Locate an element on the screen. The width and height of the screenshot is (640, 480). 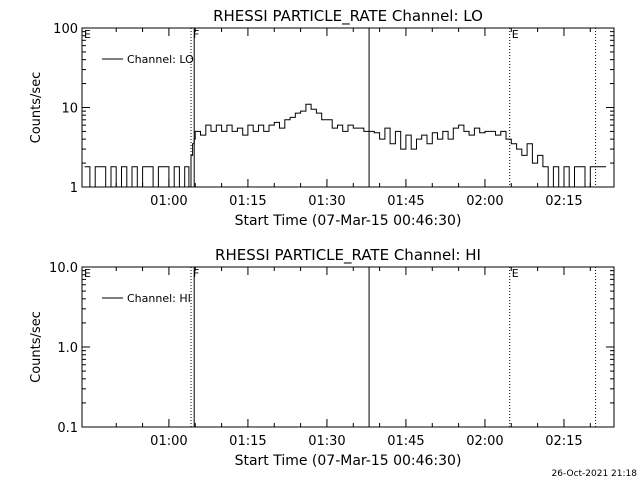
chart-0-x-tick-label: 02:15 is located at coordinates (563, 201).